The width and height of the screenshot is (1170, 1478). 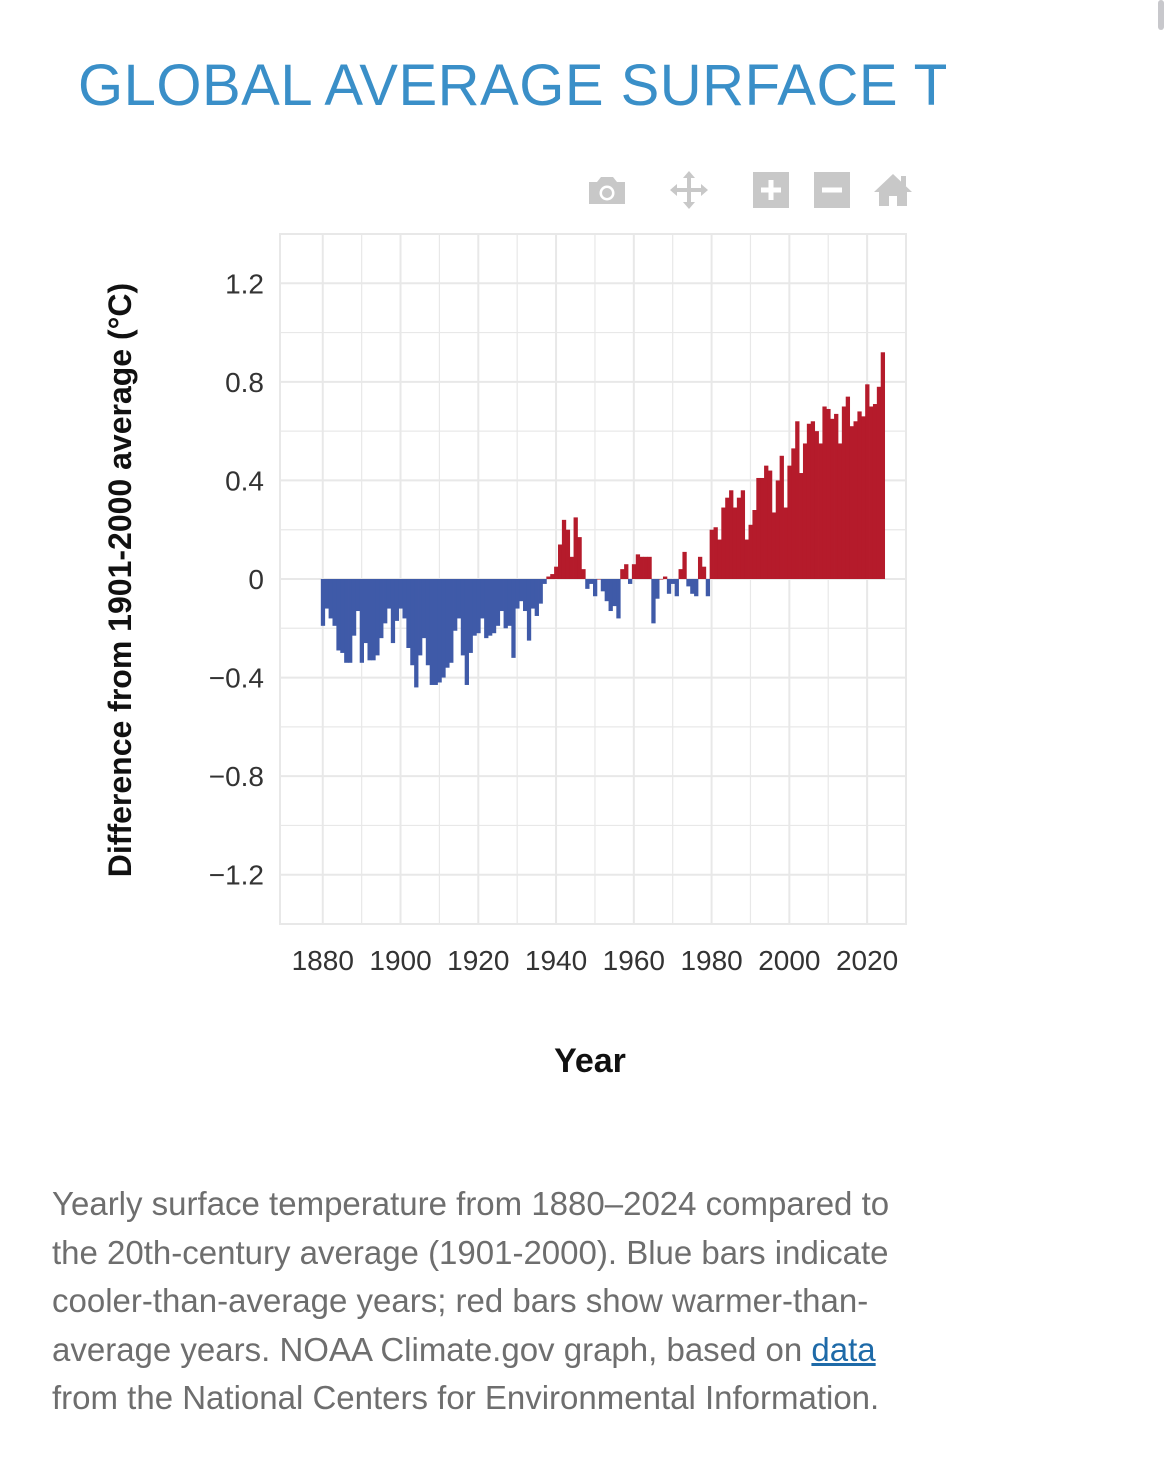 What do you see at coordinates (781, 517) in the screenshot?
I see `bar-1998` at bounding box center [781, 517].